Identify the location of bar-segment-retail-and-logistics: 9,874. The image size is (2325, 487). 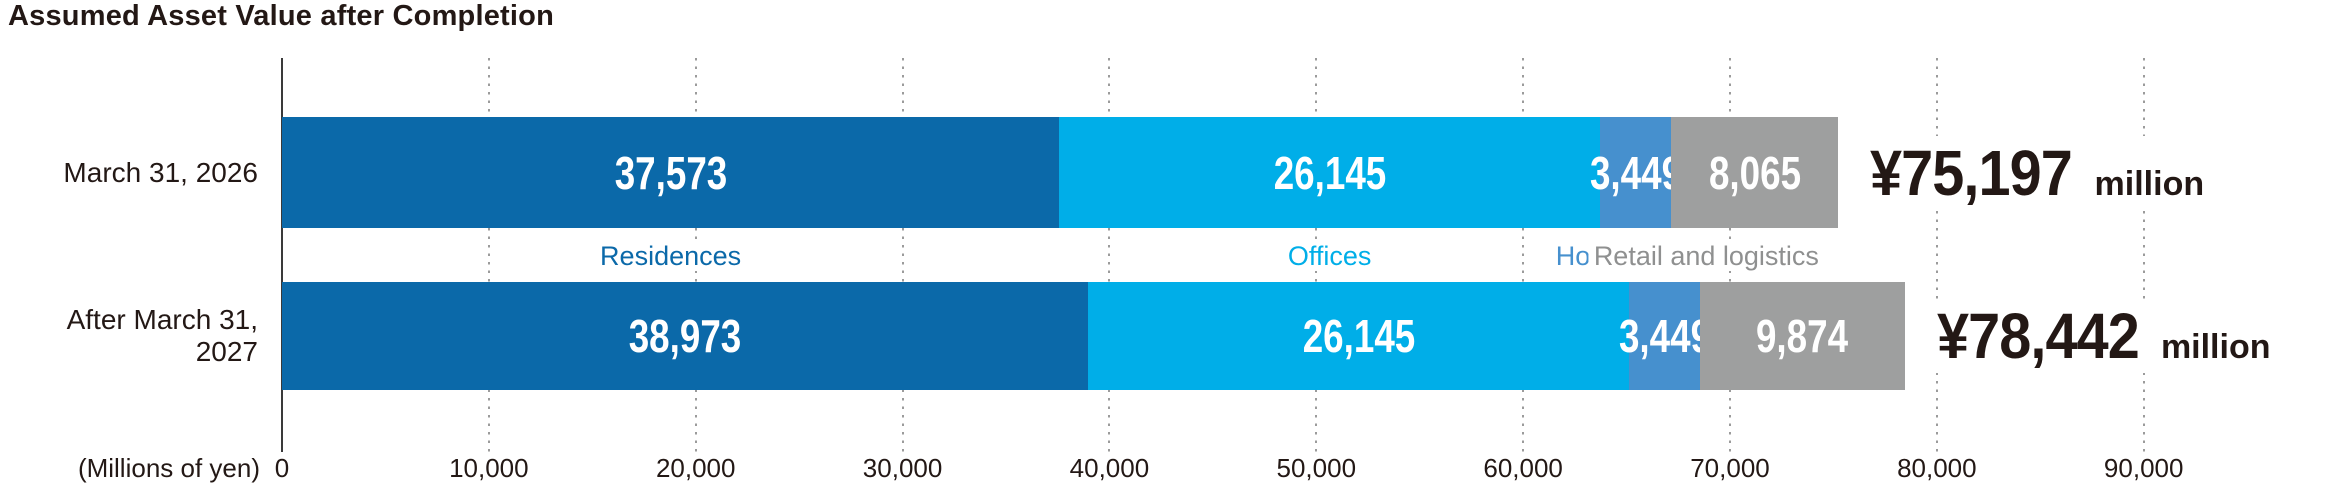
(1802, 336).